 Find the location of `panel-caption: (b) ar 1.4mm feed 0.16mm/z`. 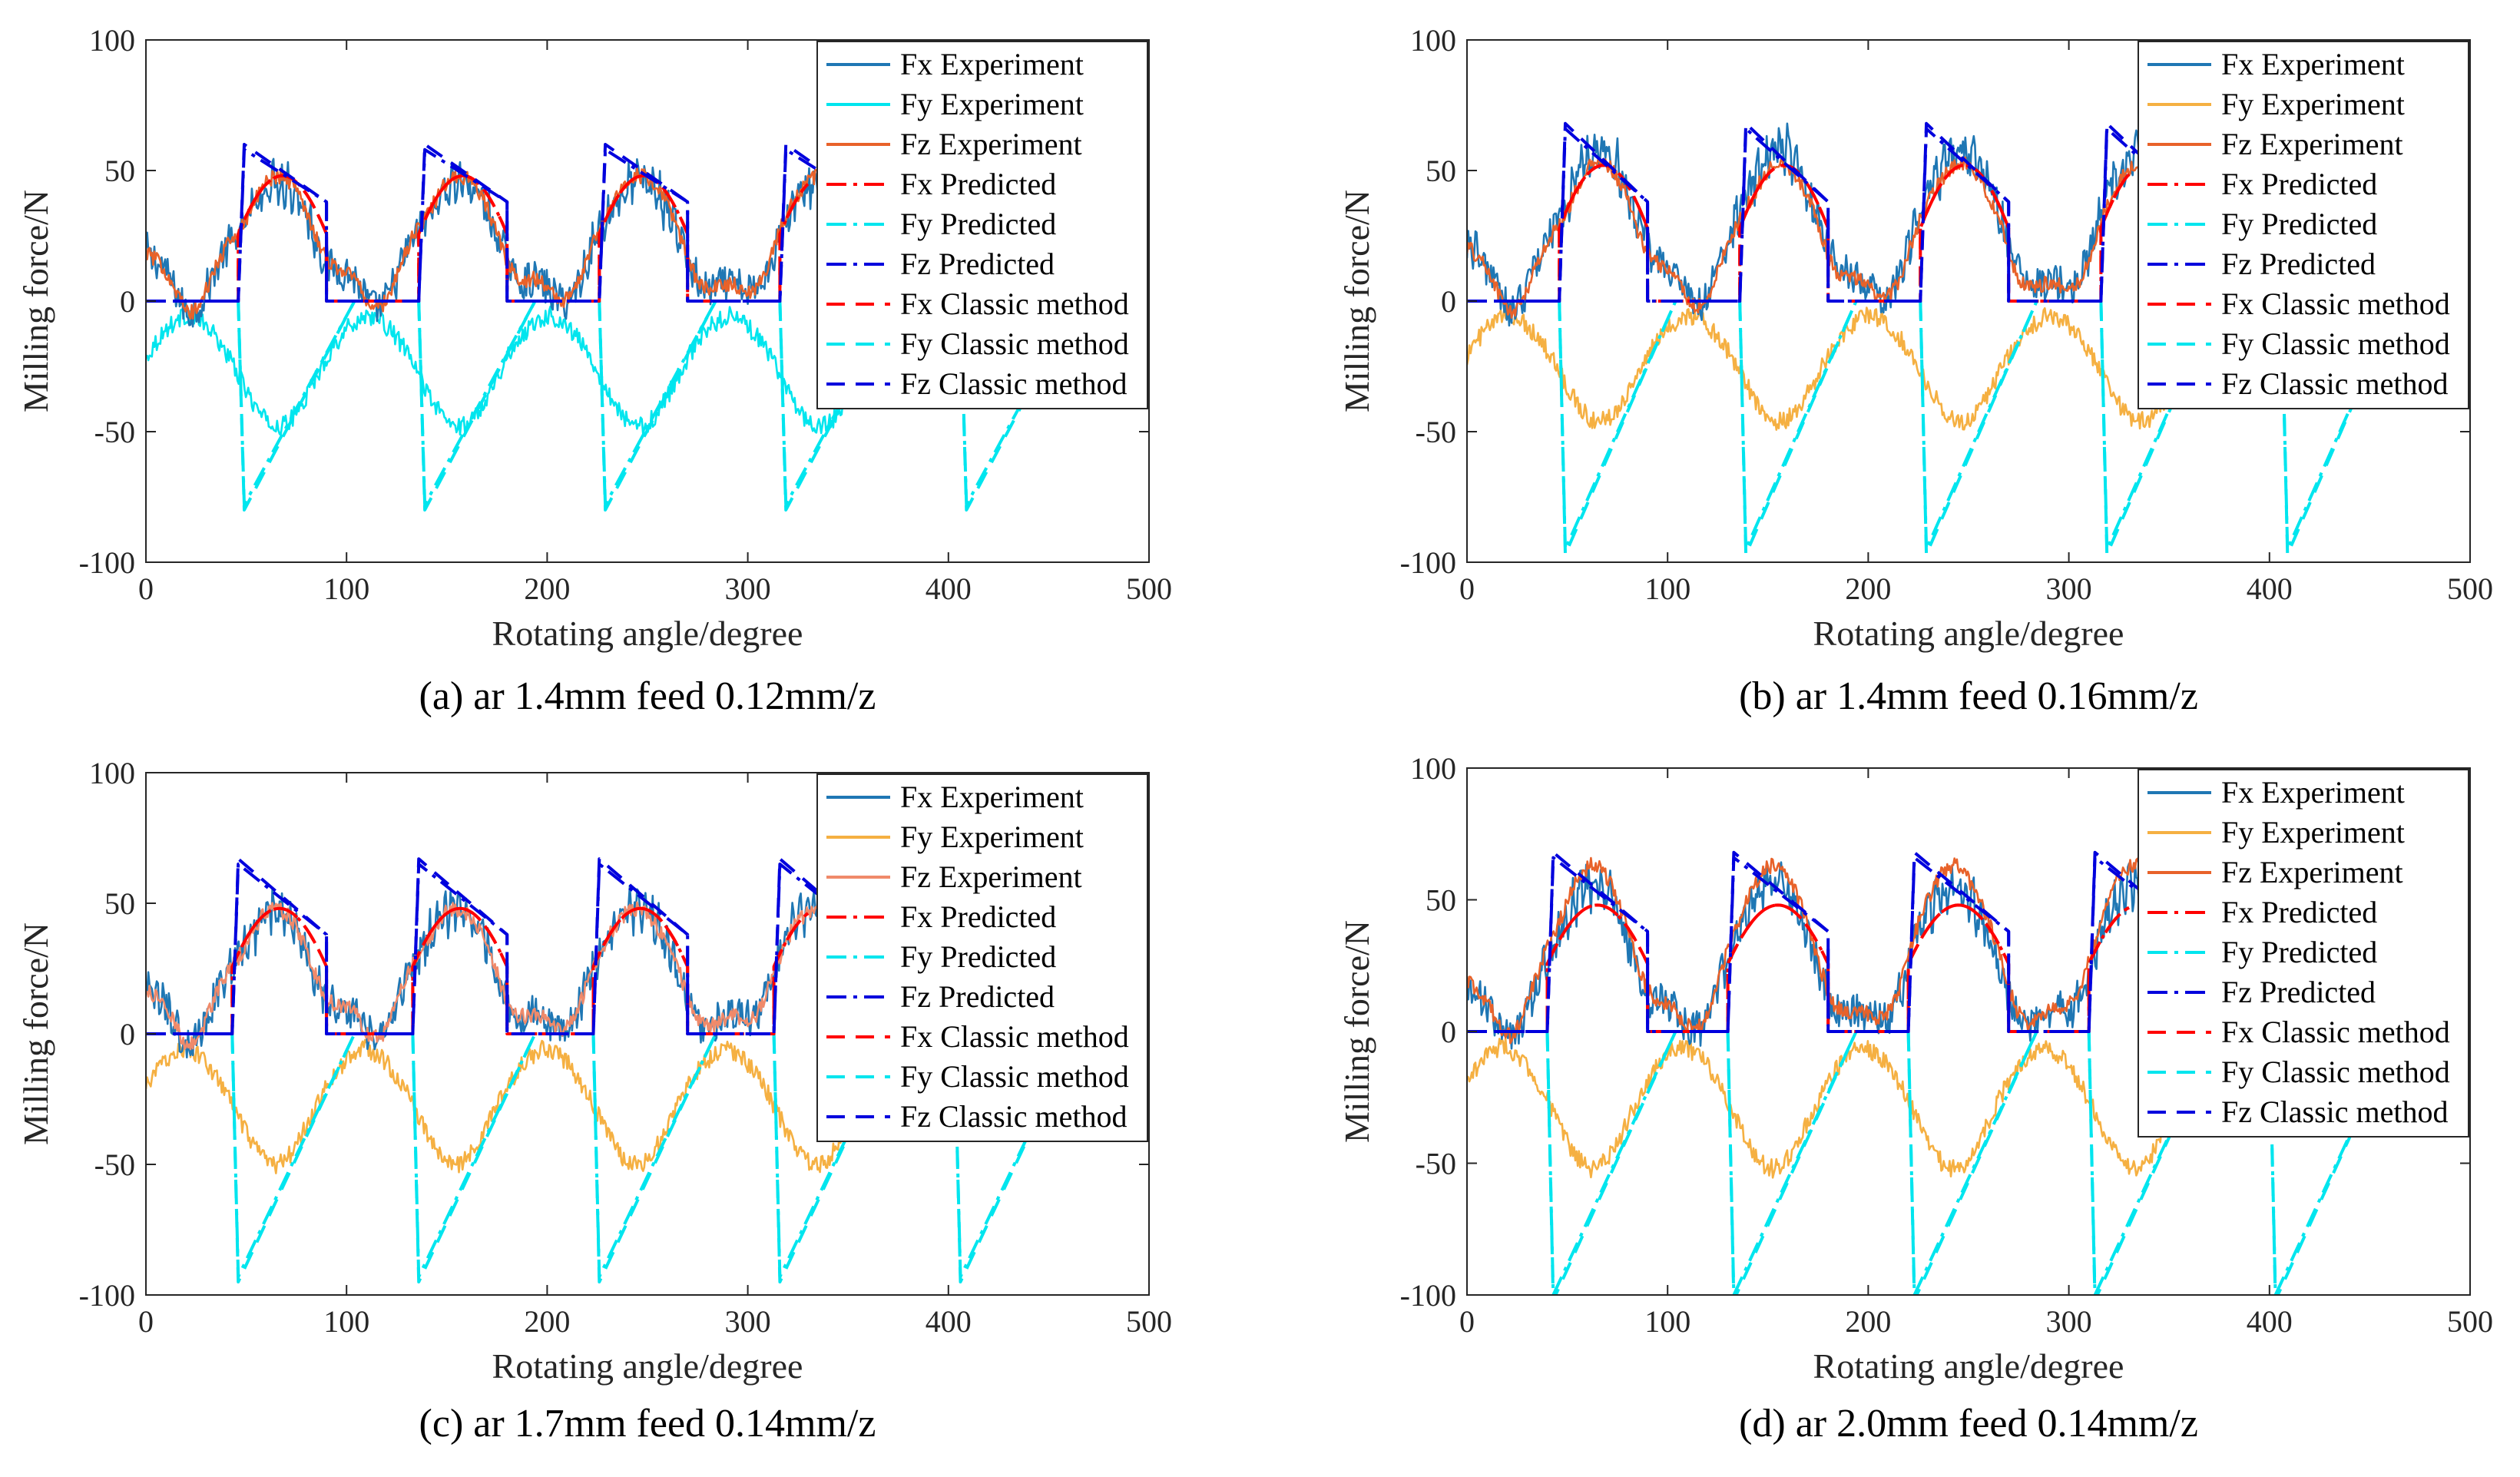

panel-caption: (b) ar 1.4mm feed 0.16mm/z is located at coordinates (1969, 696).